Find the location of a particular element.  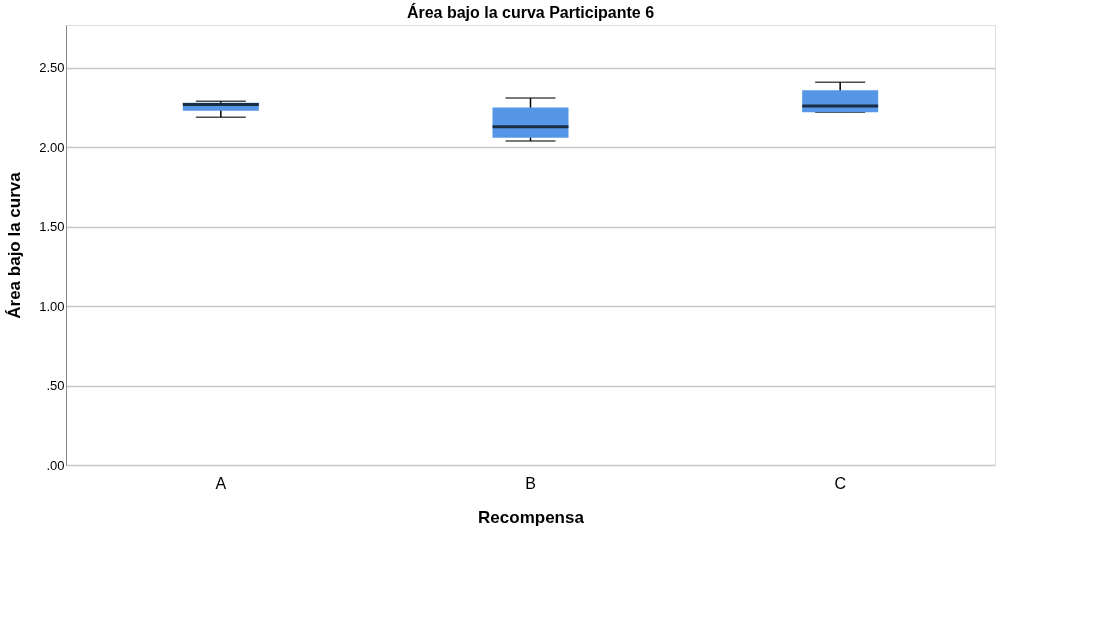

x-tick-label: B is located at coordinates (530, 483).